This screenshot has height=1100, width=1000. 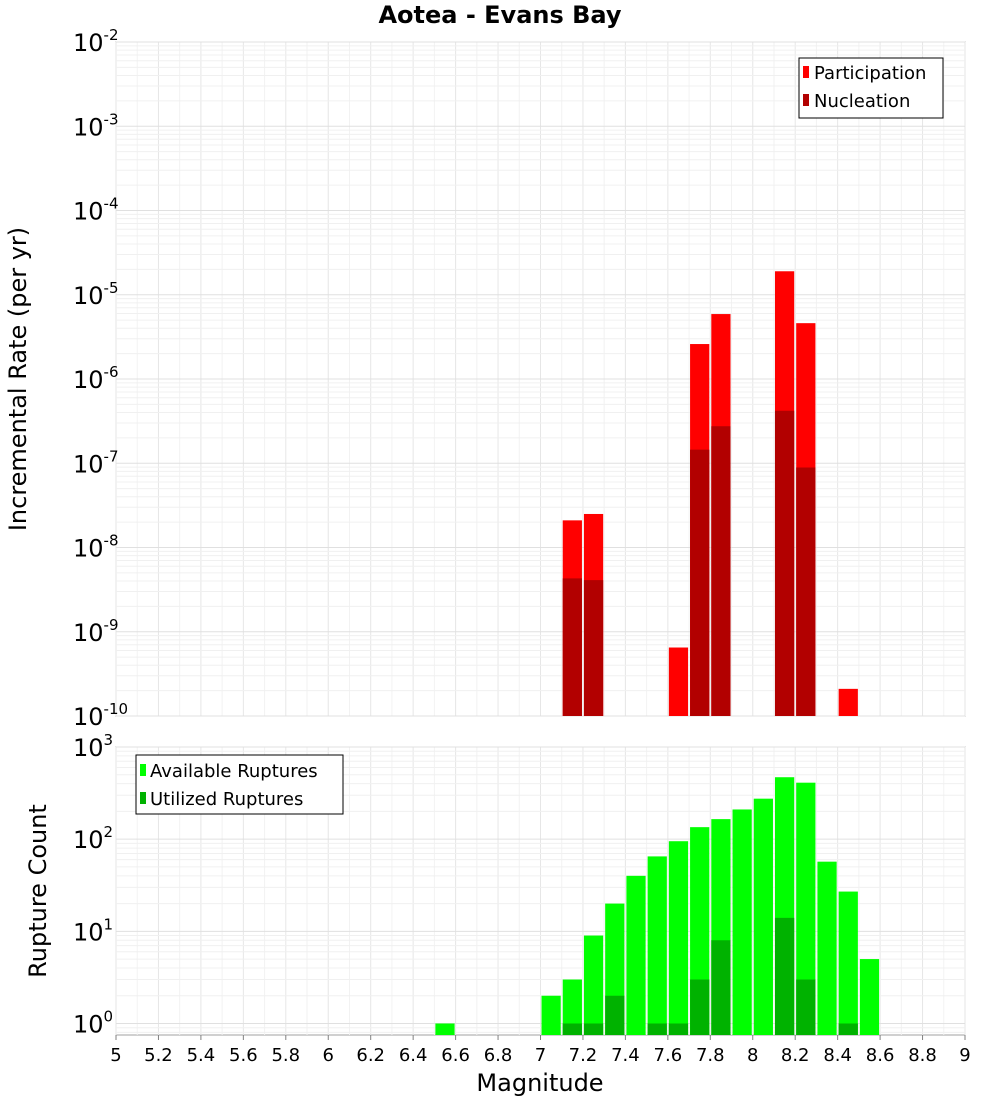 What do you see at coordinates (93, 930) in the screenshot?
I see `count-y-tick-label: 10¹` at bounding box center [93, 930].